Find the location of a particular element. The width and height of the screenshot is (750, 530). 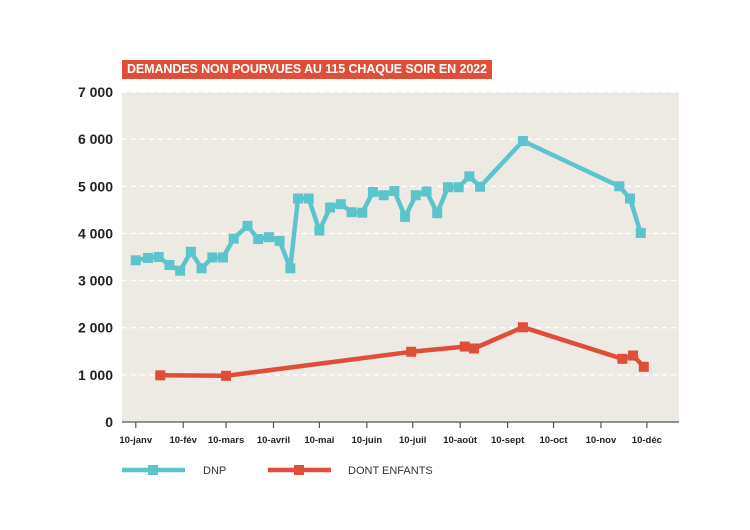

x-tick-label: 10-déc is located at coordinates (647, 440).